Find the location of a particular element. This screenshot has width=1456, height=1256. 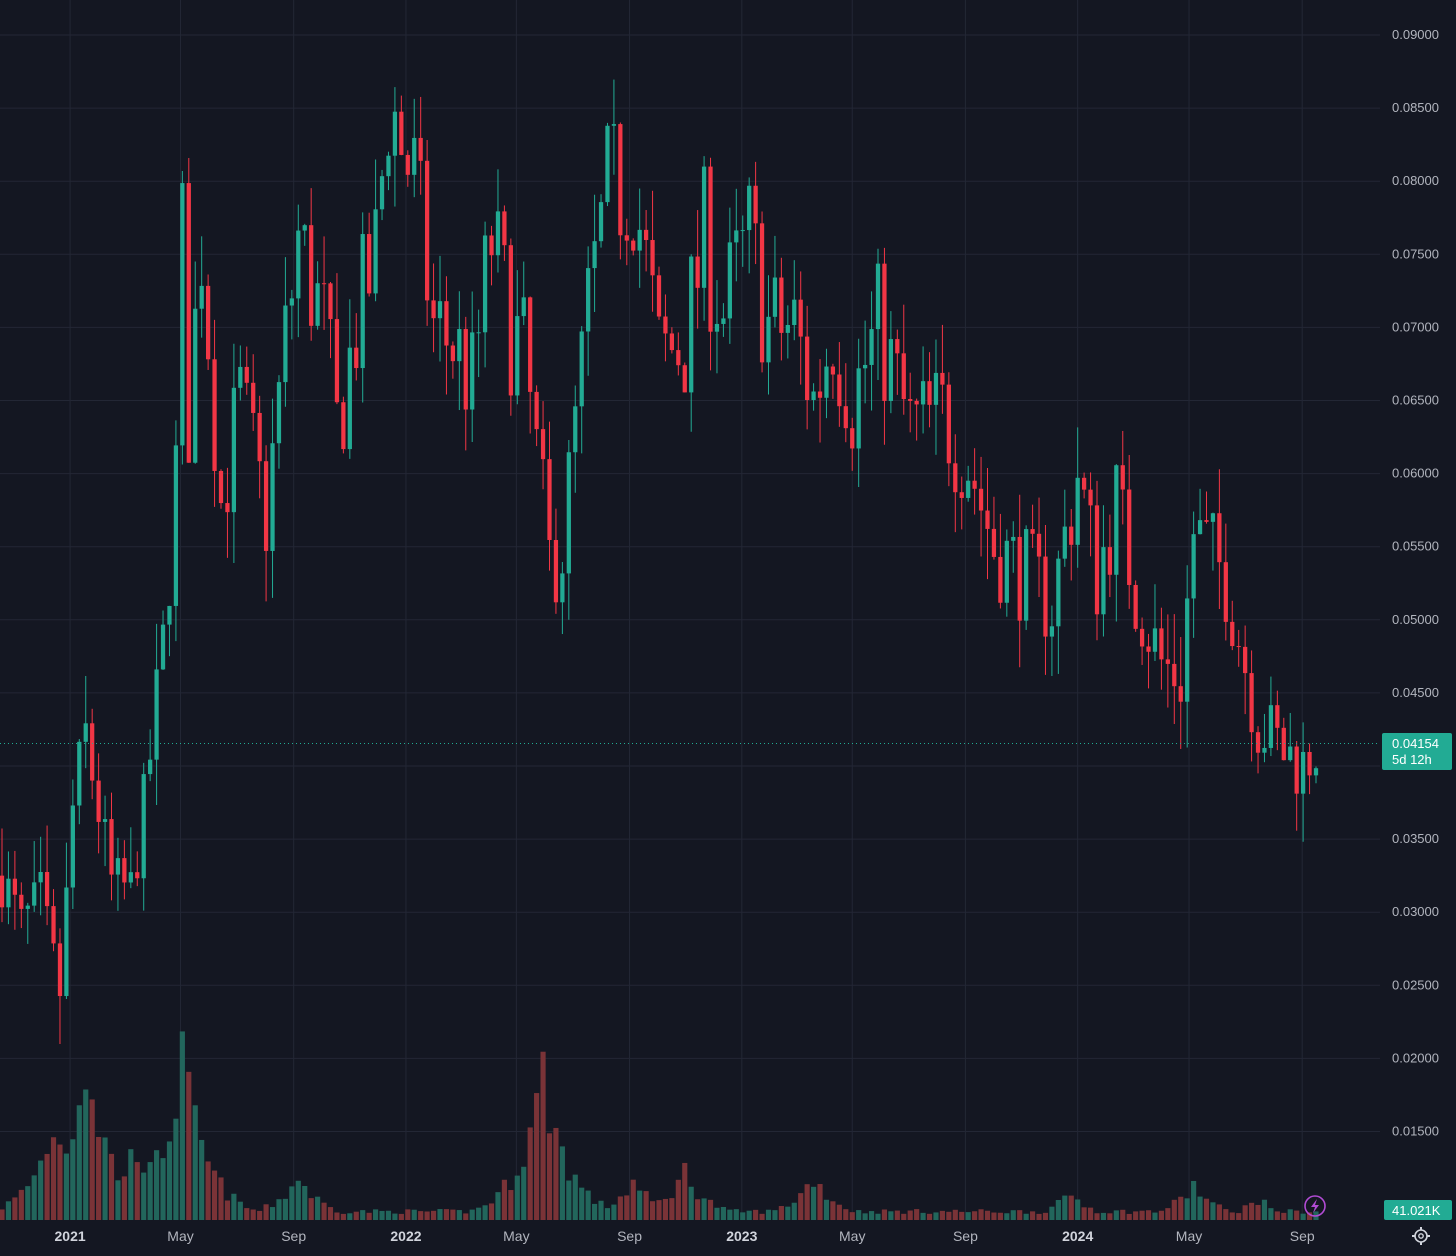

time-tick-label: Sep is located at coordinates (629, 1236).